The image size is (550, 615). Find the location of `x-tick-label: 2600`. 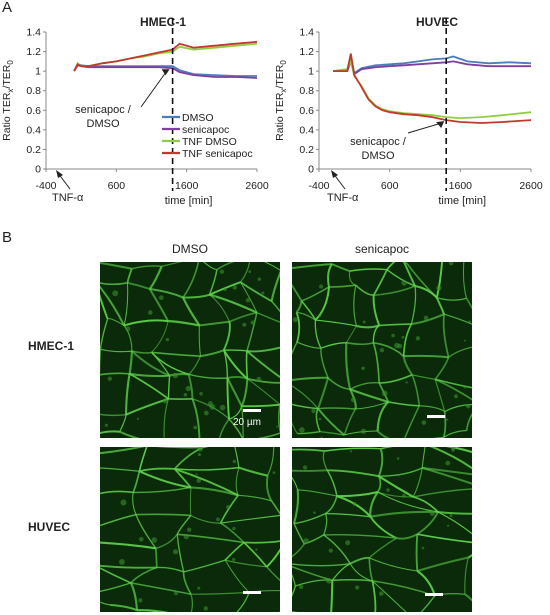

x-tick-label: 2600 is located at coordinates (531, 186).